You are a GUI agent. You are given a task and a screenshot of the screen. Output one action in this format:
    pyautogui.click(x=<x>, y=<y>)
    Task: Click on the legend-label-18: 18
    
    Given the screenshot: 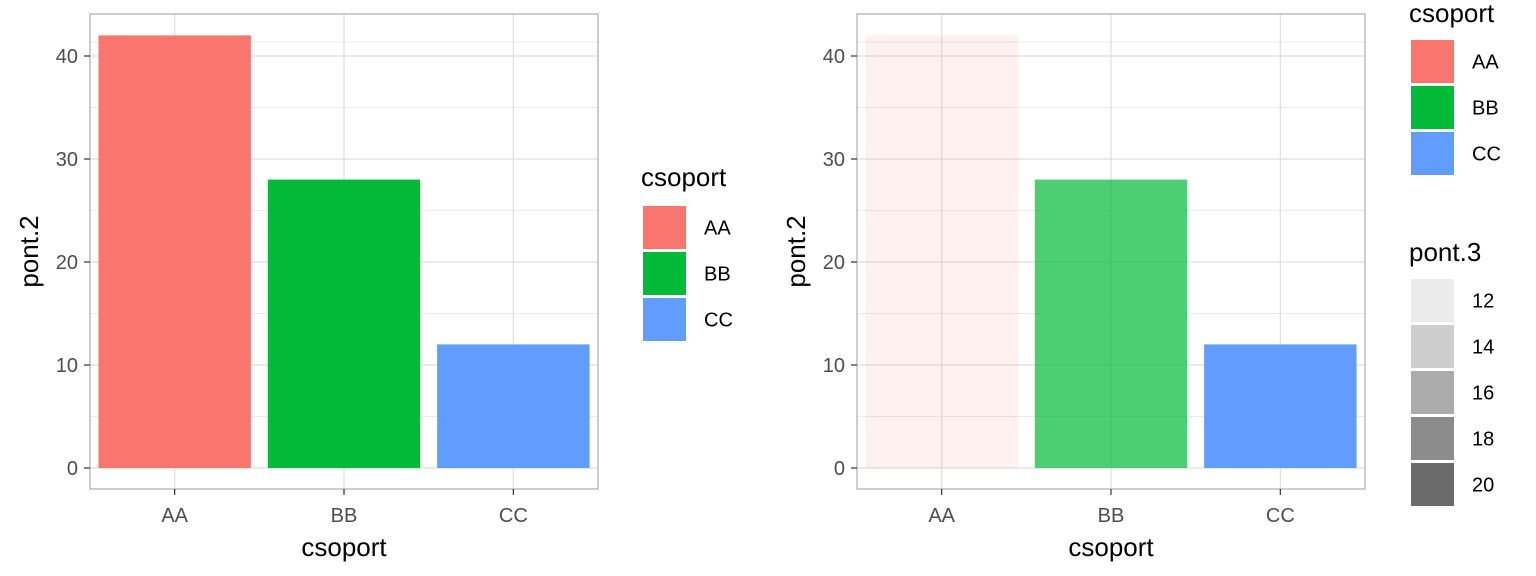 What is the action you would take?
    pyautogui.click(x=1483, y=440)
    